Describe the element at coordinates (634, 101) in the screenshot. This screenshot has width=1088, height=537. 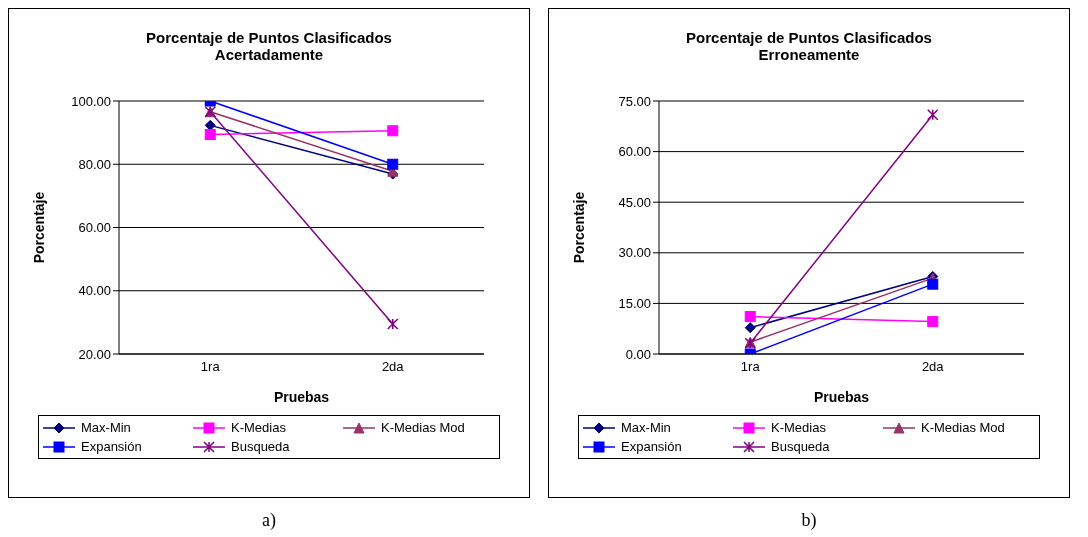
I see `y-tick-label: 75.00` at that location.